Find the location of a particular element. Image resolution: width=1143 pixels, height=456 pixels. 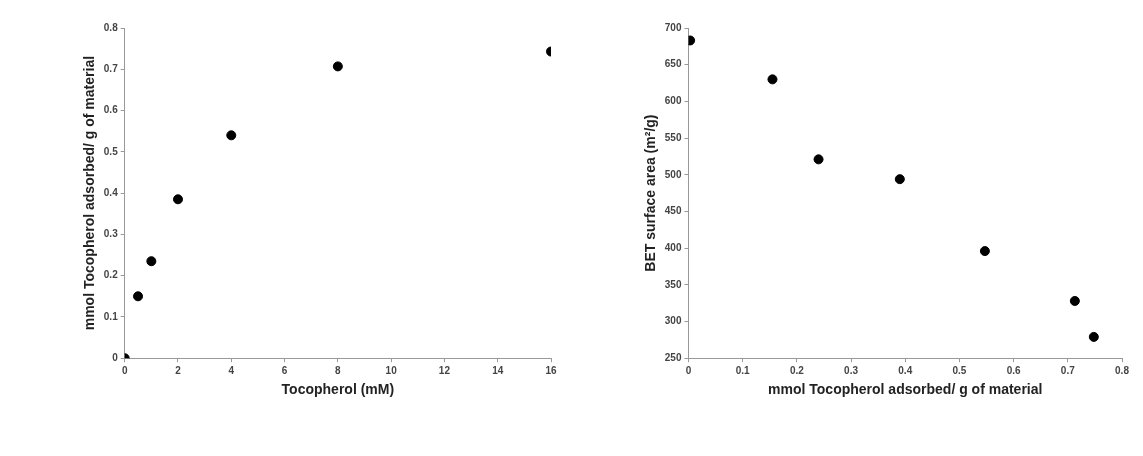

x-tick-label: 0.4 is located at coordinates (905, 370).